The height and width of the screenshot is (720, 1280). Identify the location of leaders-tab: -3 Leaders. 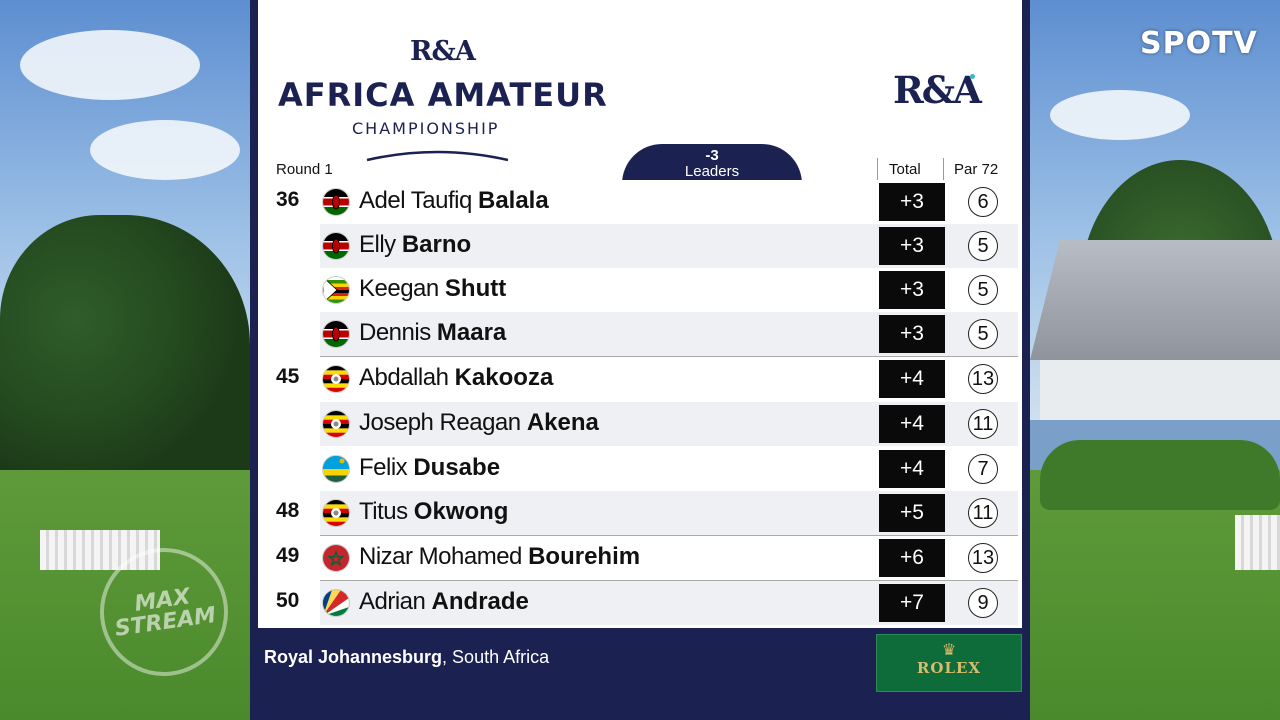
(712, 164).